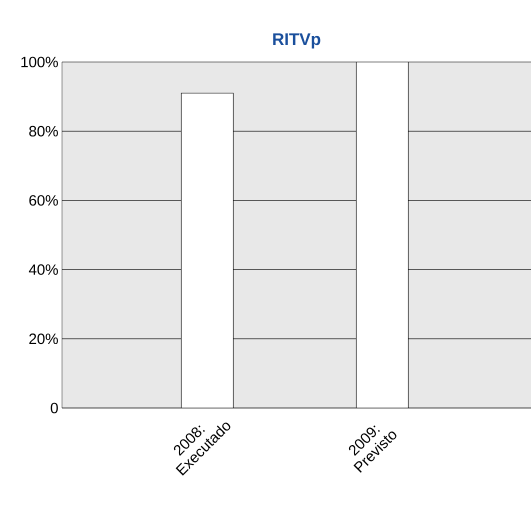 The height and width of the screenshot is (516, 531). I want to click on y-tick-label: 20%, so click(43, 339).